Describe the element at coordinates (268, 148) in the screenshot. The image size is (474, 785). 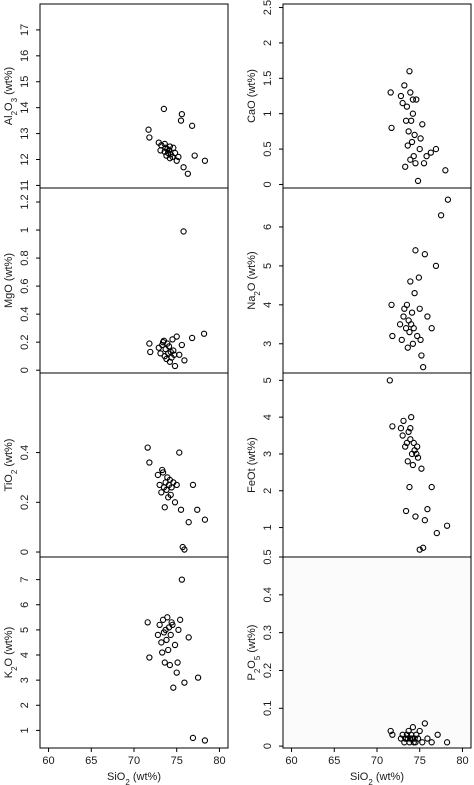
I see `y-tick-label: 0.5` at that location.